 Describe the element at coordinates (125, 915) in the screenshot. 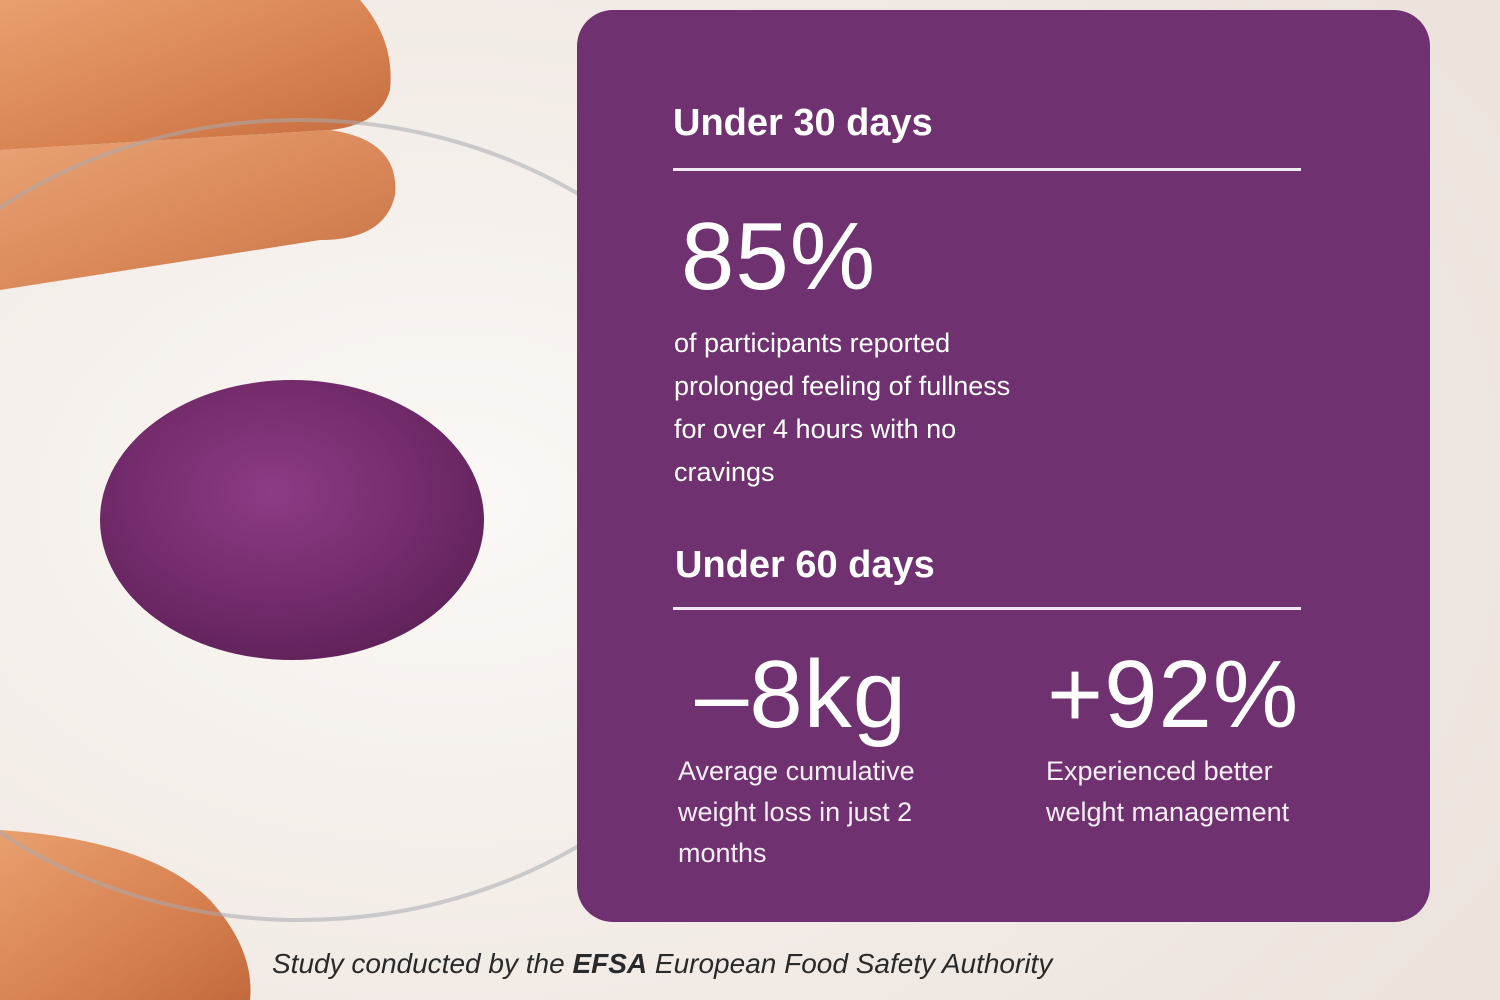

I see `hand-thumb-image` at that location.